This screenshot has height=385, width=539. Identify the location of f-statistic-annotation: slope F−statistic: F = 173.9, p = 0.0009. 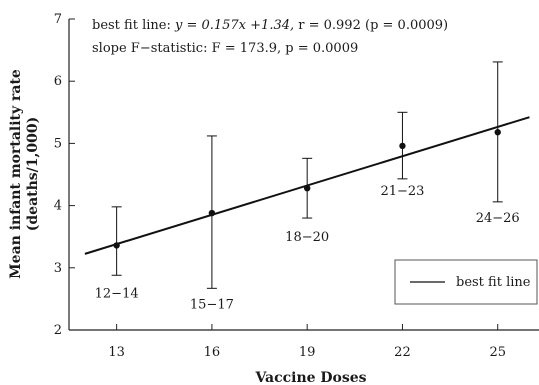
(225, 48).